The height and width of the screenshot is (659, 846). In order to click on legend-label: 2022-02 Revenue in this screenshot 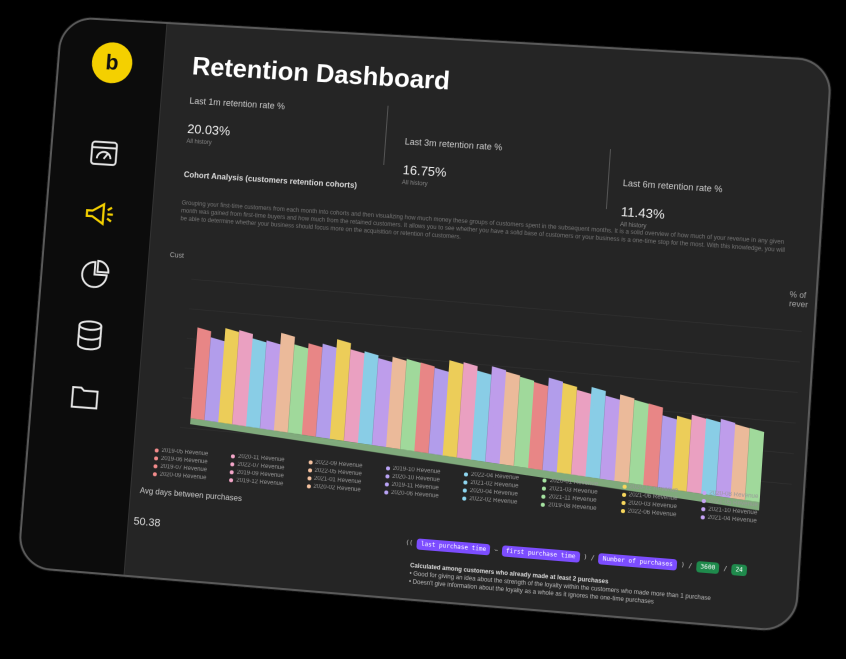, I will do `click(493, 501)`.